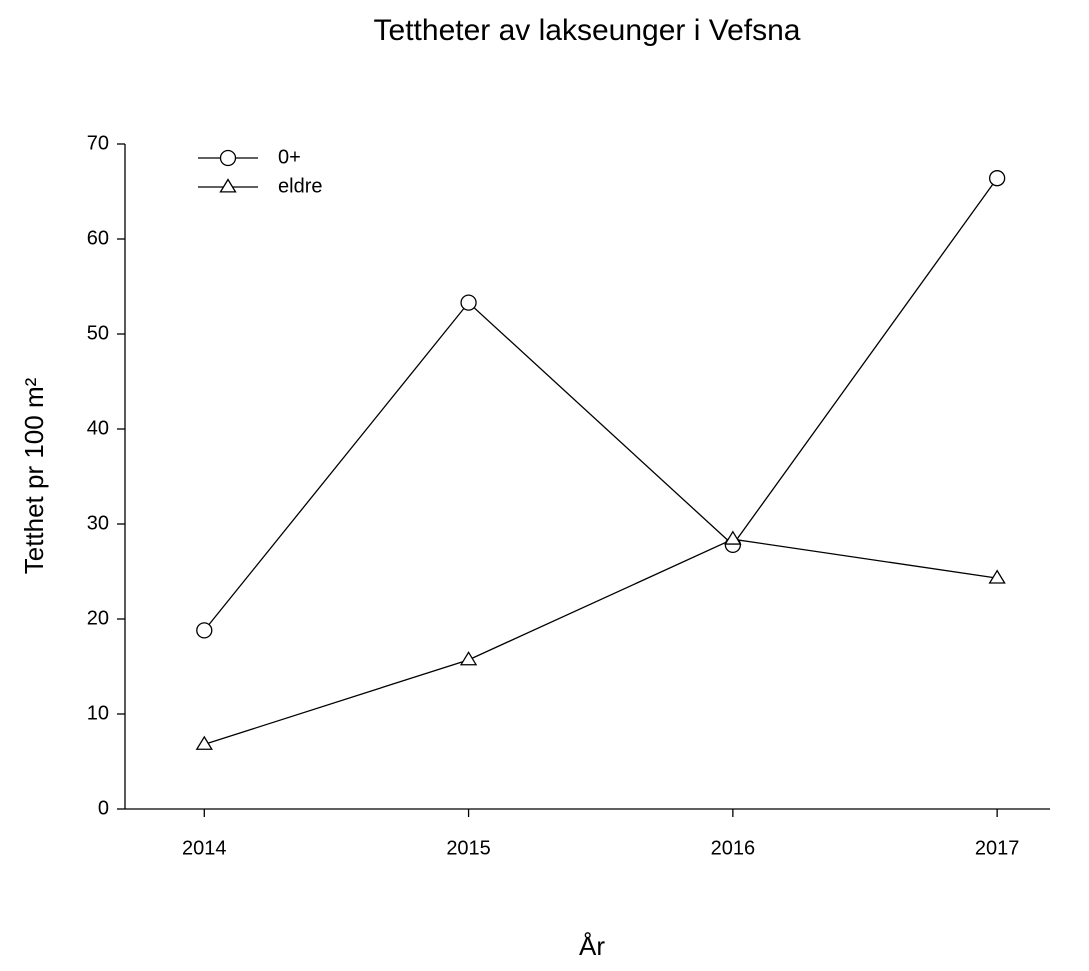 The width and height of the screenshot is (1089, 971). I want to click on x-tick-label: 2015, so click(468, 848).